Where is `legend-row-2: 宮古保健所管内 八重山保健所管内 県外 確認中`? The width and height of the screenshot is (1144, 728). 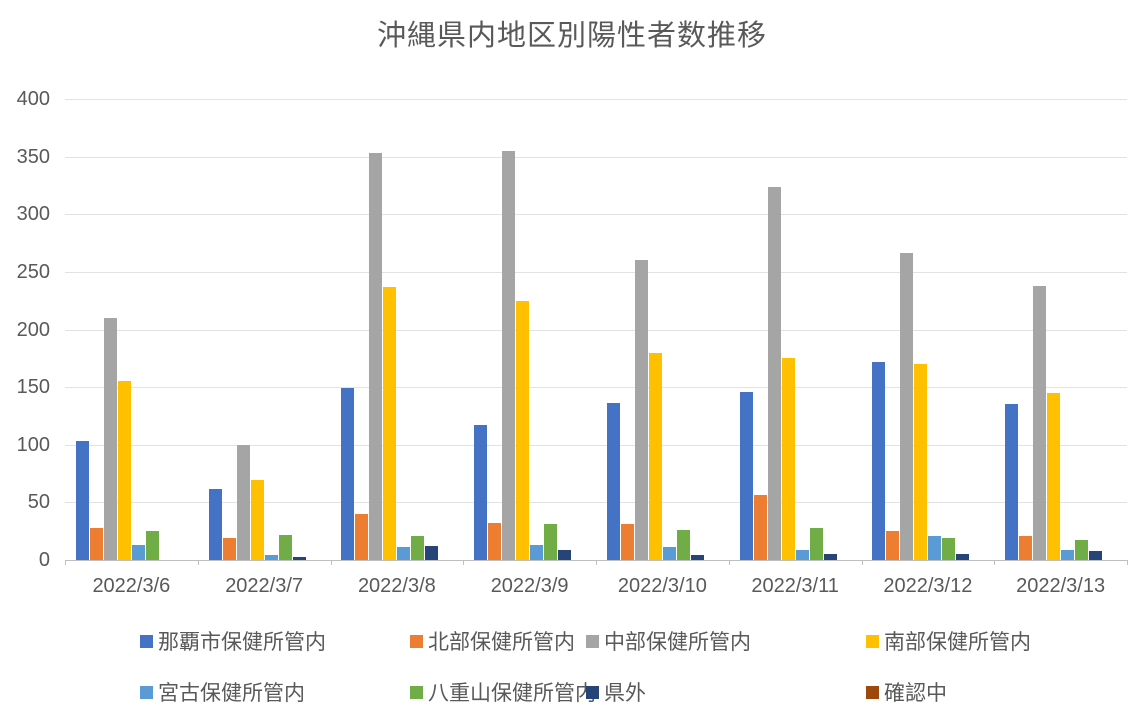
legend-row-2: 宮古保健所管内 八重山保健所管内 県外 確認中 is located at coordinates (610, 692).